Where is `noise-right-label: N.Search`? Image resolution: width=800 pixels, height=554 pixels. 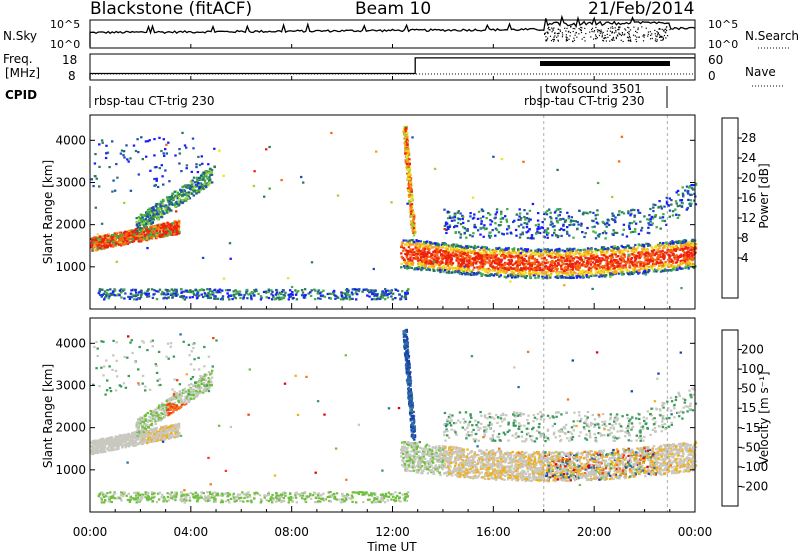
noise-right-label: N.Search is located at coordinates (772, 36).